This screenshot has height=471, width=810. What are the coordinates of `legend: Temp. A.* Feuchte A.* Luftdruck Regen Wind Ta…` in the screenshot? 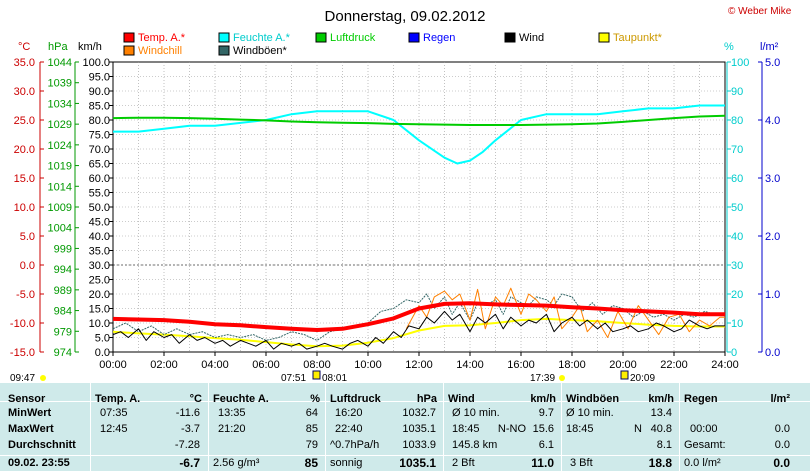 It's located at (393, 44).